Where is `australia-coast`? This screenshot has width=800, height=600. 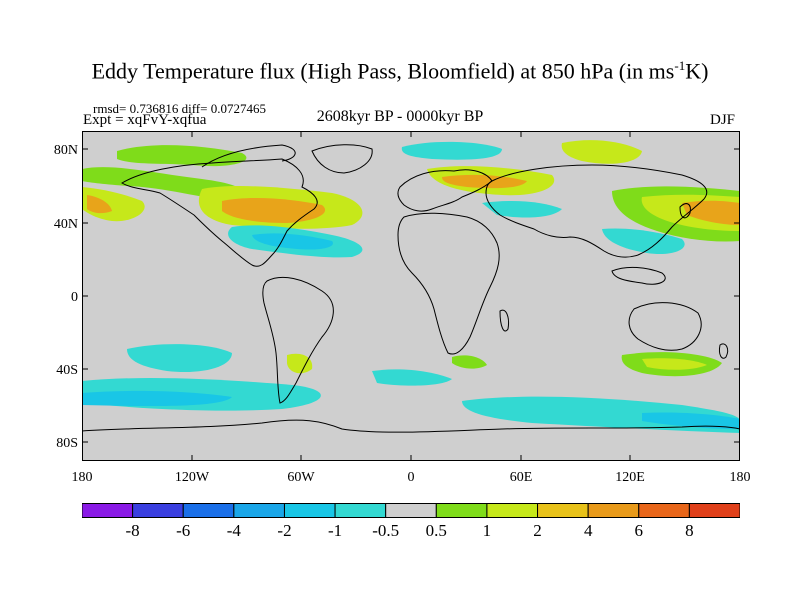
australia-coast is located at coordinates (665, 326).